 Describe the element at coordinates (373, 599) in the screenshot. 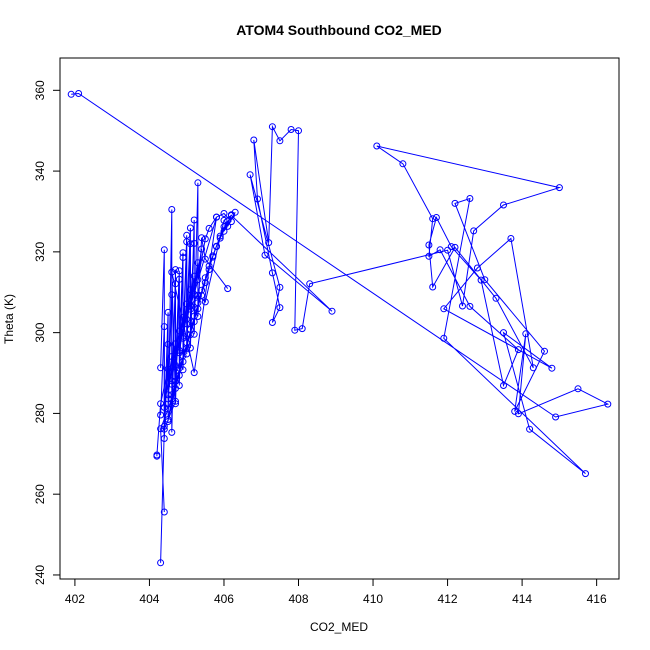

I see `x-tick-label: 410` at that location.